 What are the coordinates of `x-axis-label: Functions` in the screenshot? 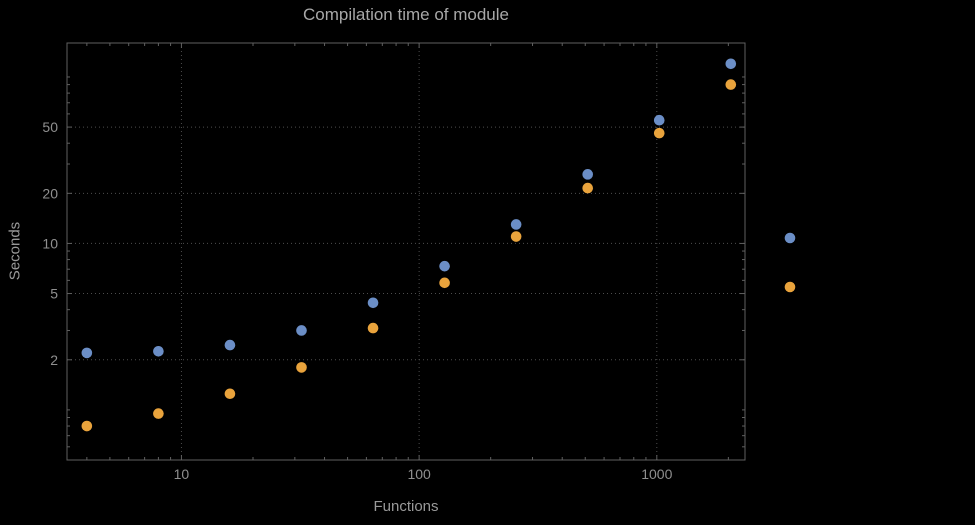 It's located at (406, 506).